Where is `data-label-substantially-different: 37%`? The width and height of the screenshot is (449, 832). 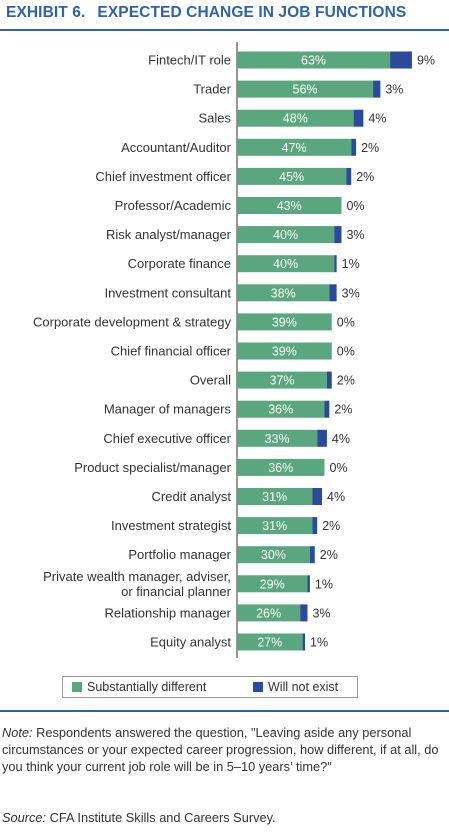
data-label-substantially-different: 37% is located at coordinates (281, 381).